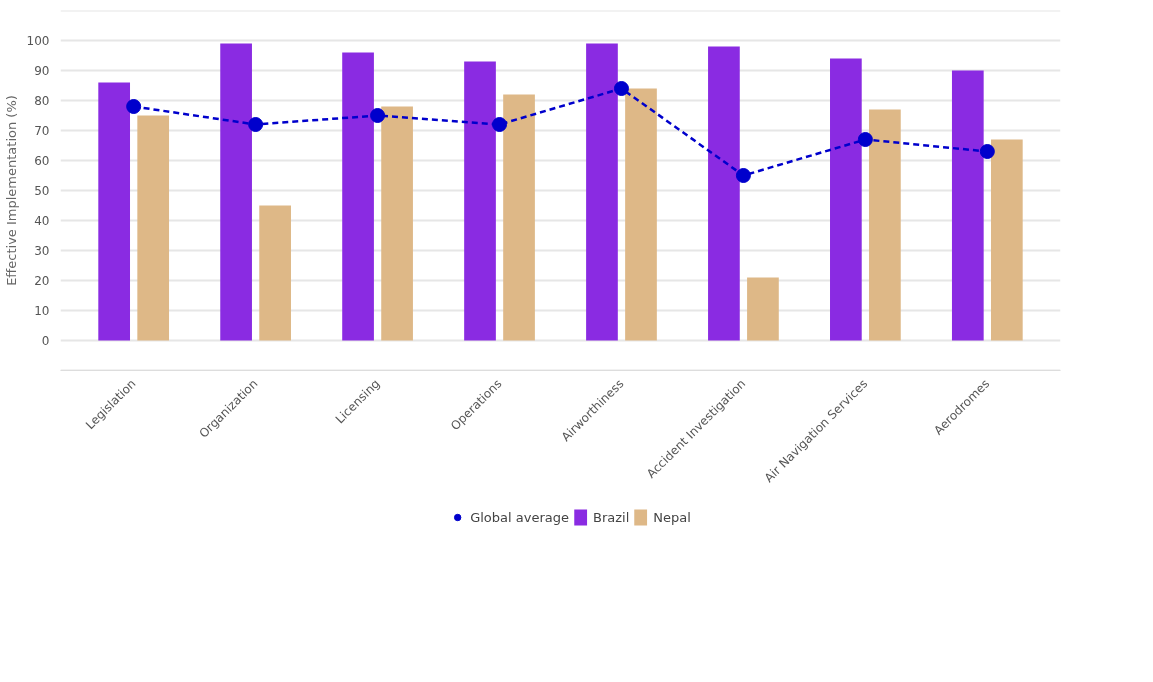 The width and height of the screenshot is (1153, 682). What do you see at coordinates (38, 41) in the screenshot?
I see `y-tick-label: 100` at bounding box center [38, 41].